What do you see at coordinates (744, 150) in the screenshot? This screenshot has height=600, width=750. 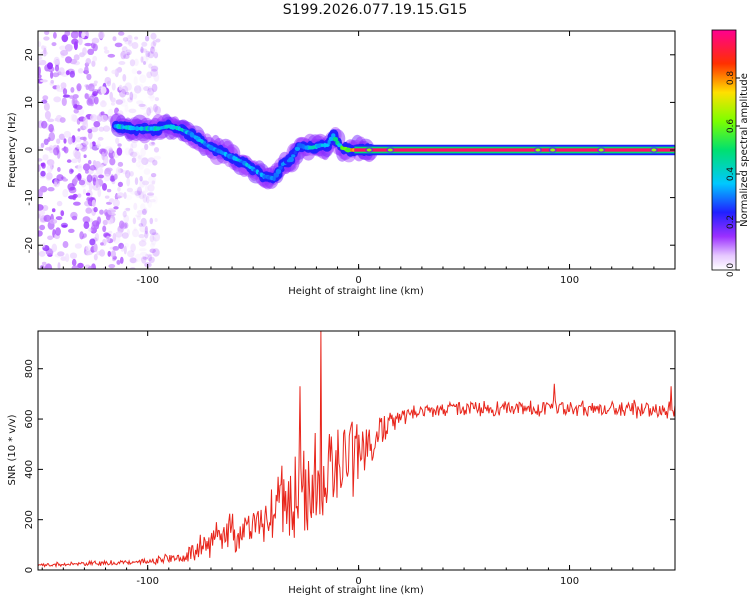 I see `colorbar-label: Normalized spectral amplitude` at bounding box center [744, 150].